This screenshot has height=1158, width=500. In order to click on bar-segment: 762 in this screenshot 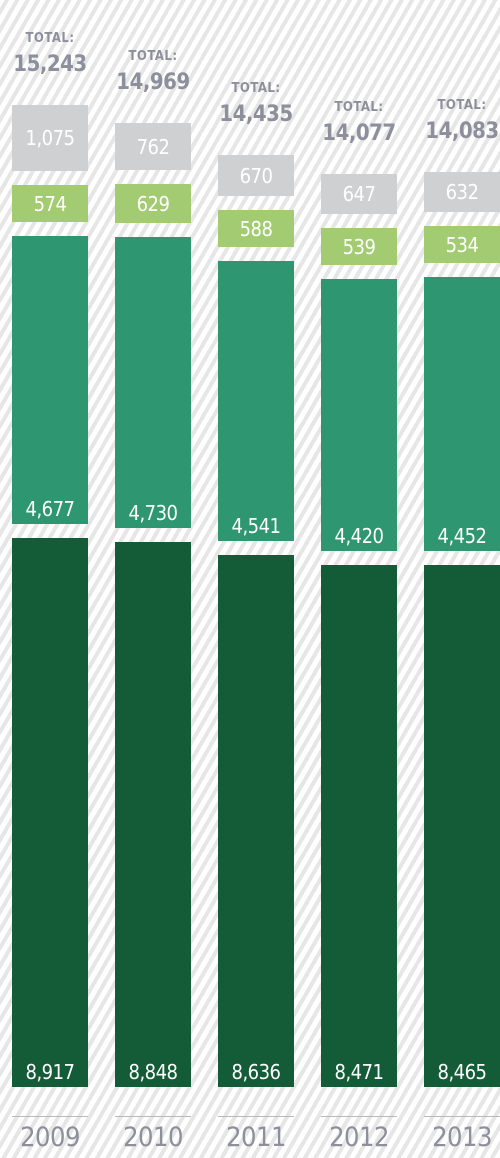, I will do `click(153, 146)`.